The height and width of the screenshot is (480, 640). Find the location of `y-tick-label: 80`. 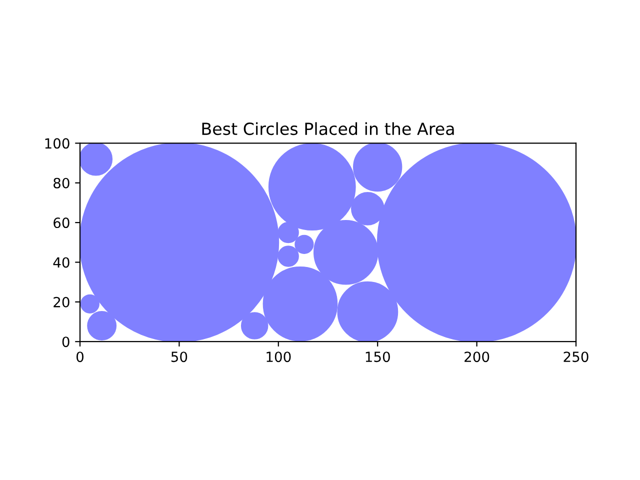

y-tick-label: 80 is located at coordinates (62, 183).